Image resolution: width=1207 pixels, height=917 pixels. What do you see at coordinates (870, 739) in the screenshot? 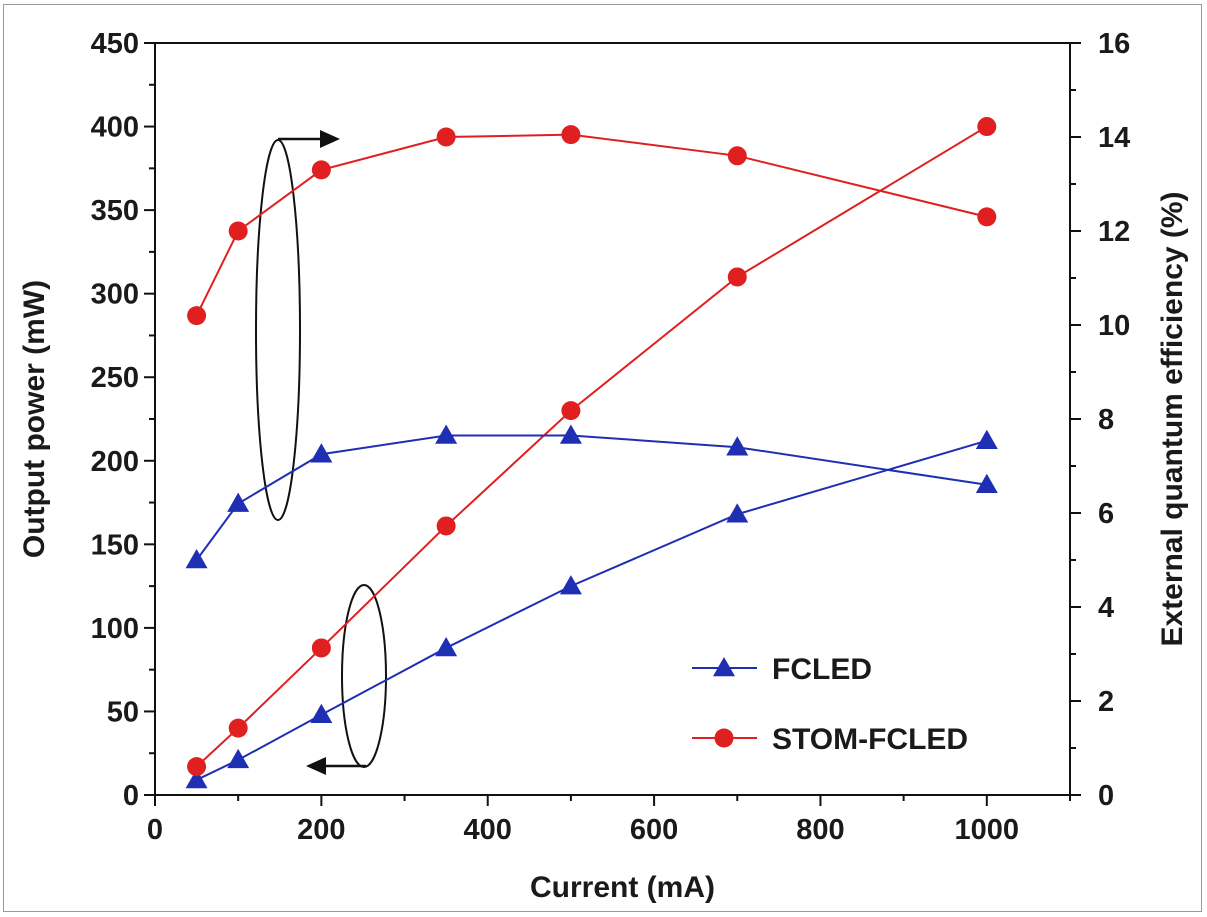
I see `legend-label: STOM-FCLED` at bounding box center [870, 739].